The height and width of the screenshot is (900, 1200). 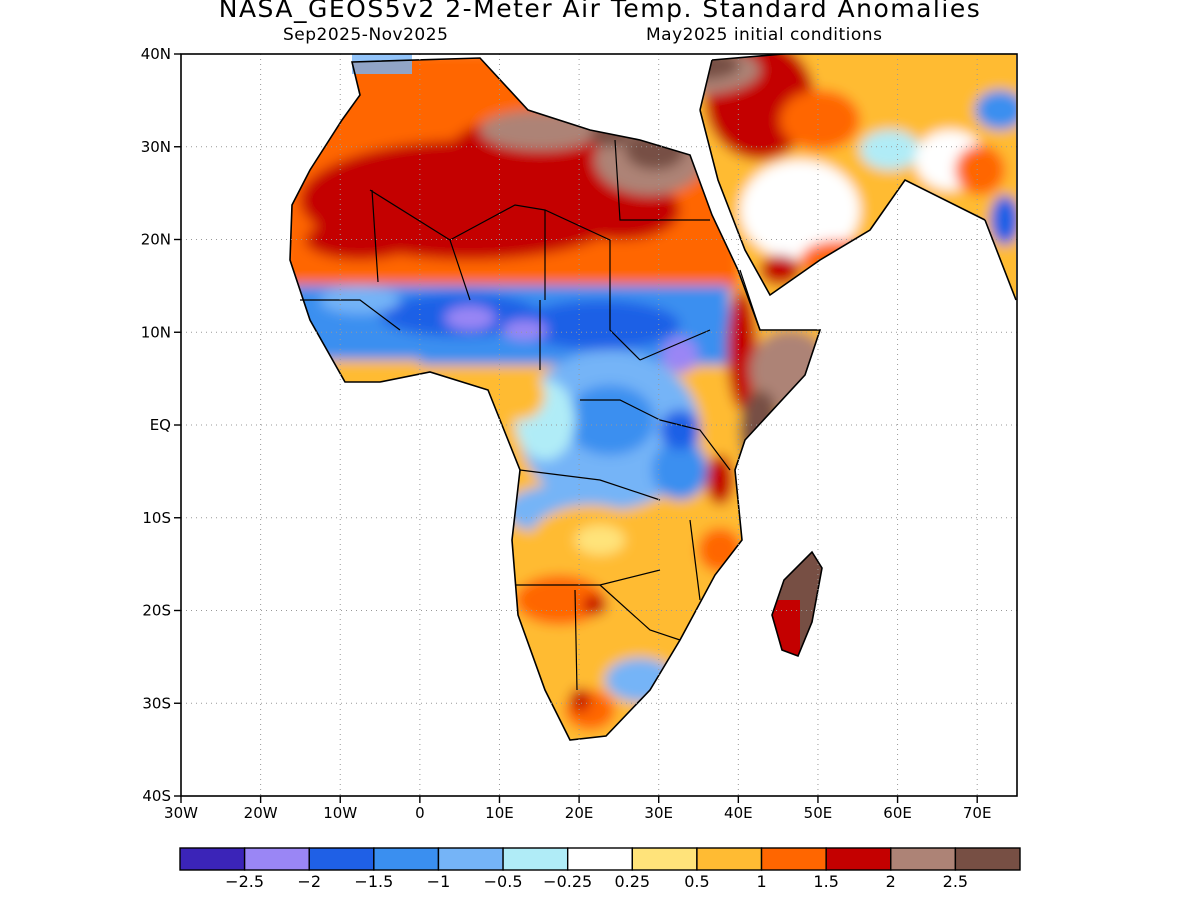 What do you see at coordinates (503, 881) in the screenshot?
I see `colorbar-label: −0.5` at bounding box center [503, 881].